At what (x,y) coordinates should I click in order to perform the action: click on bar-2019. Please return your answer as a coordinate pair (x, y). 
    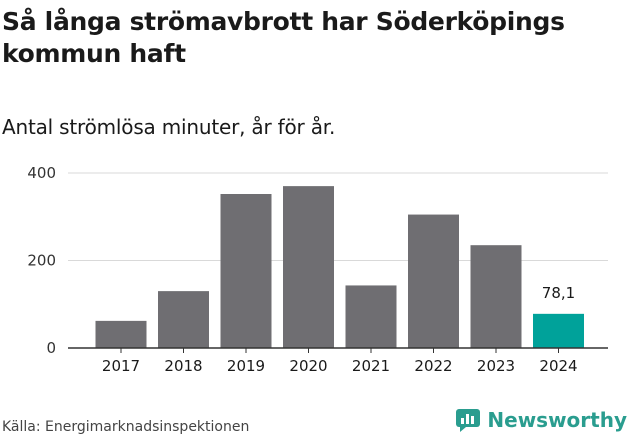
    Looking at the image, I should click on (246, 271).